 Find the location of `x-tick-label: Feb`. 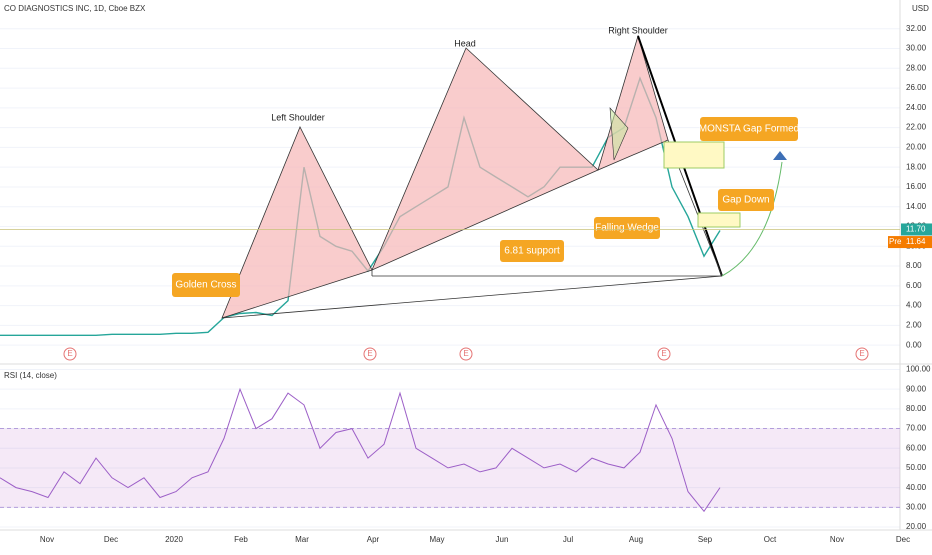

x-tick-label: Feb is located at coordinates (241, 539).